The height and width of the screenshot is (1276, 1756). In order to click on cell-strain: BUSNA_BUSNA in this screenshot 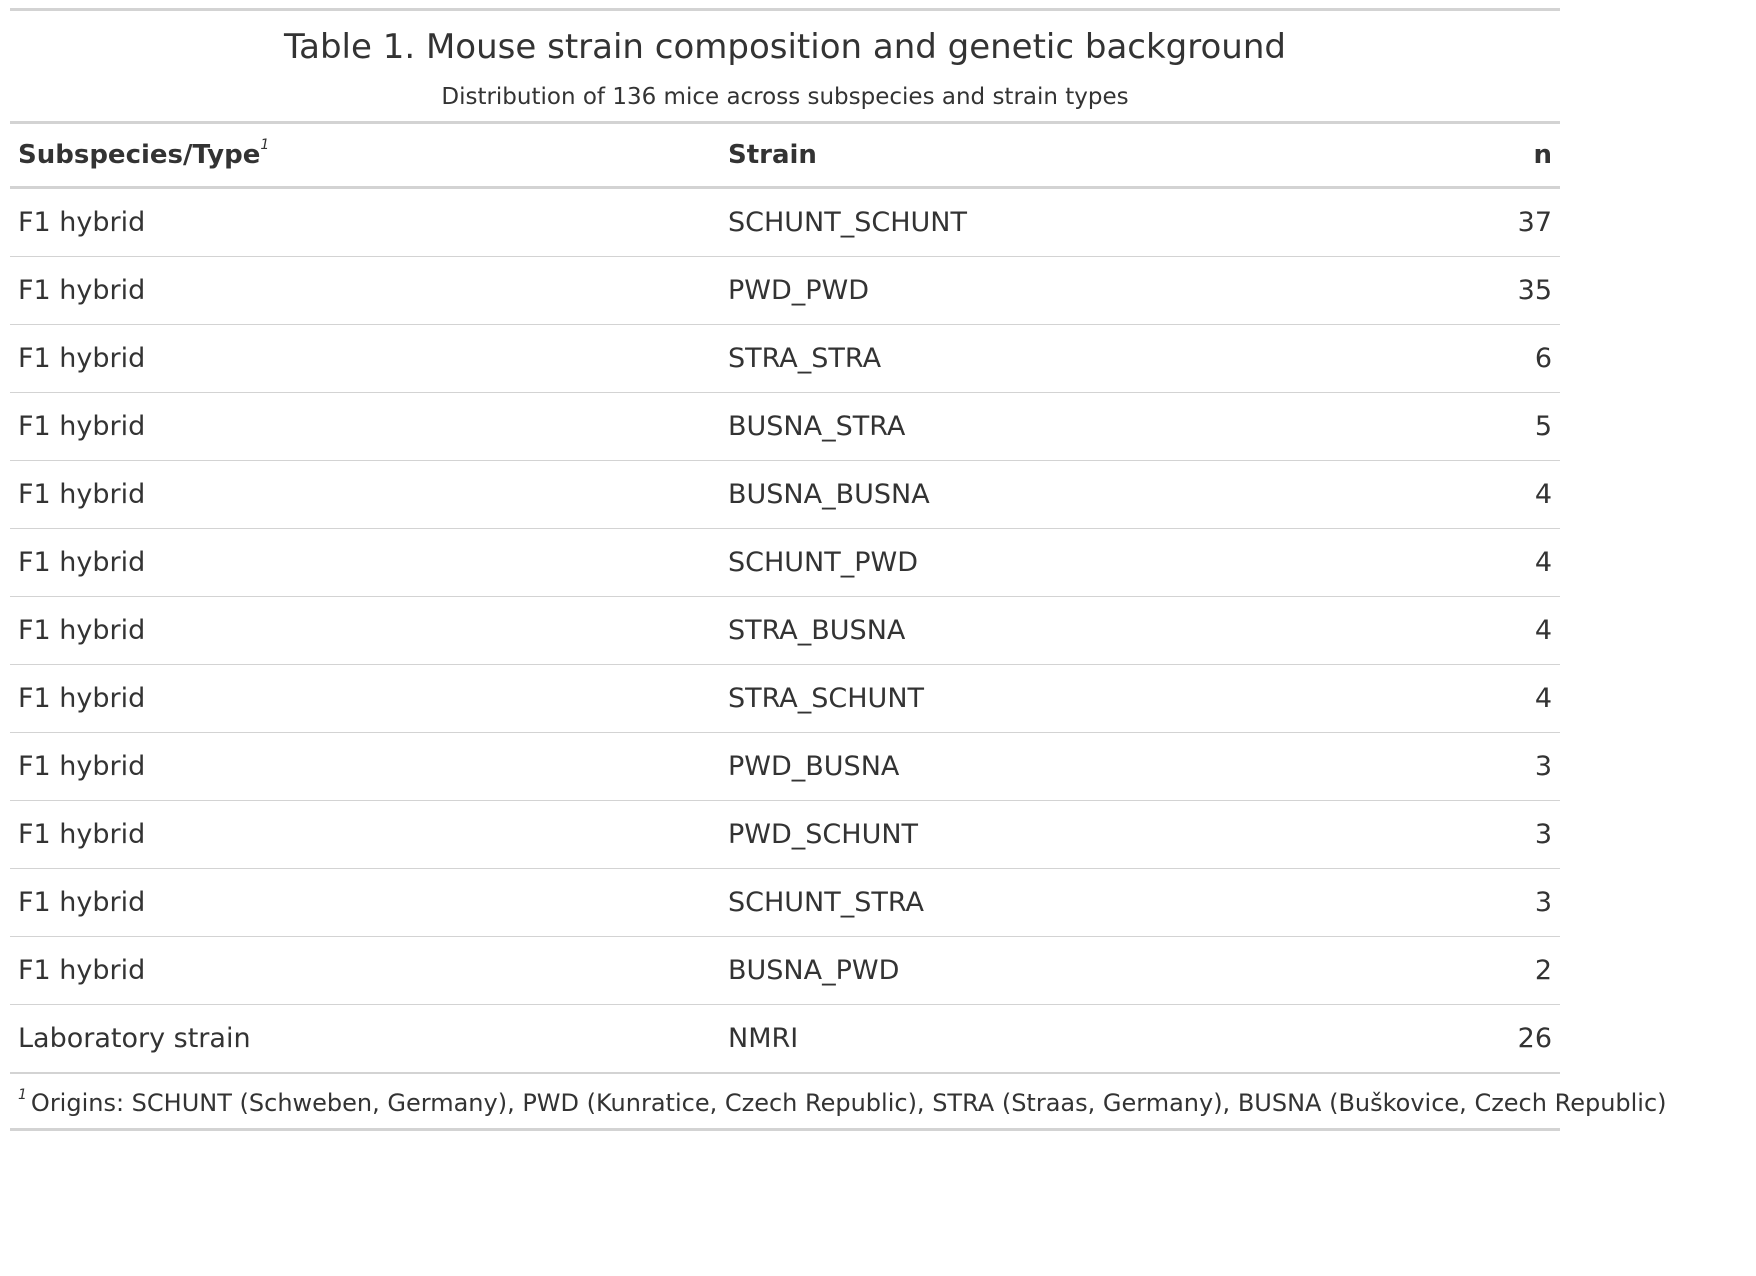, I will do `click(1060, 494)`.